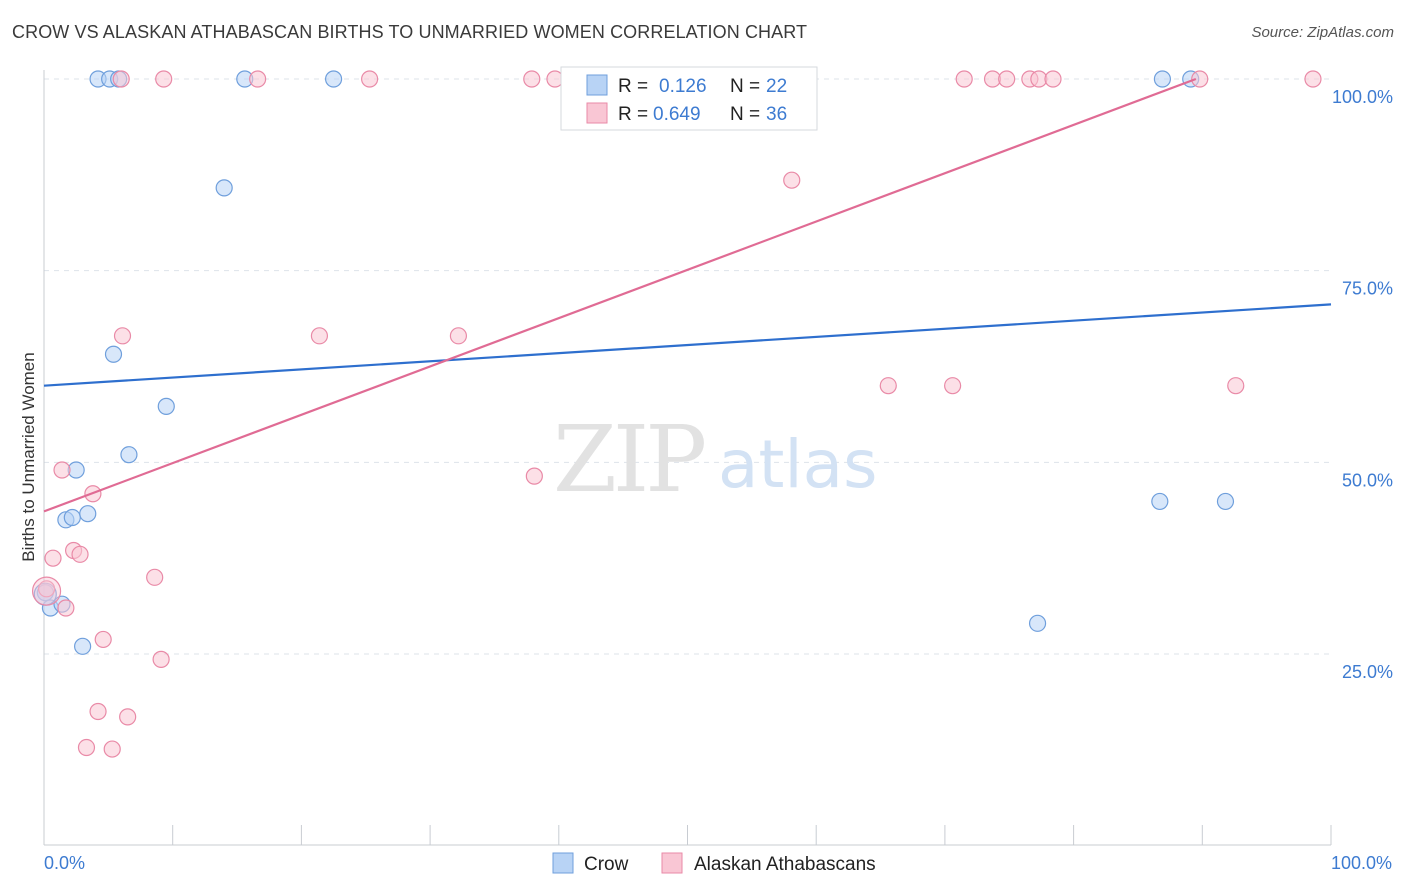 The height and width of the screenshot is (892, 1406). Describe the element at coordinates (776, 86) in the screenshot. I see `stats-n-value-crow: 22` at that location.